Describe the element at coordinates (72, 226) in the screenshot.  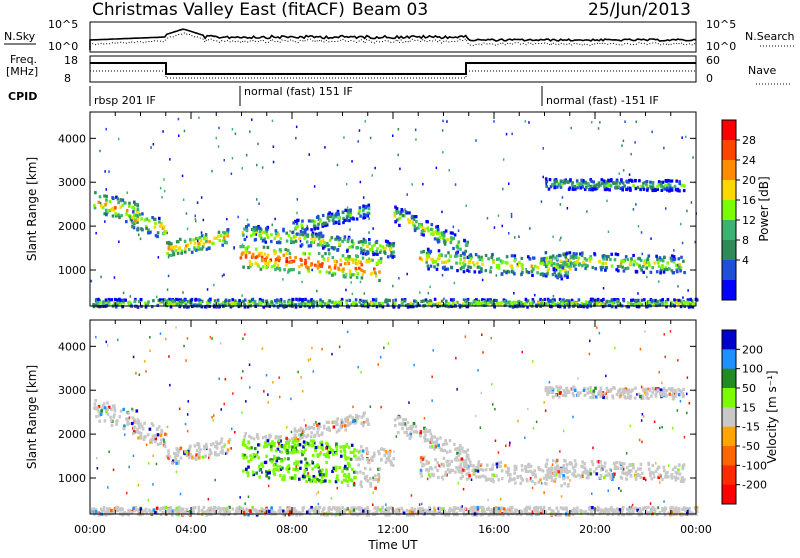
I see `ytick-label: 2000` at that location.